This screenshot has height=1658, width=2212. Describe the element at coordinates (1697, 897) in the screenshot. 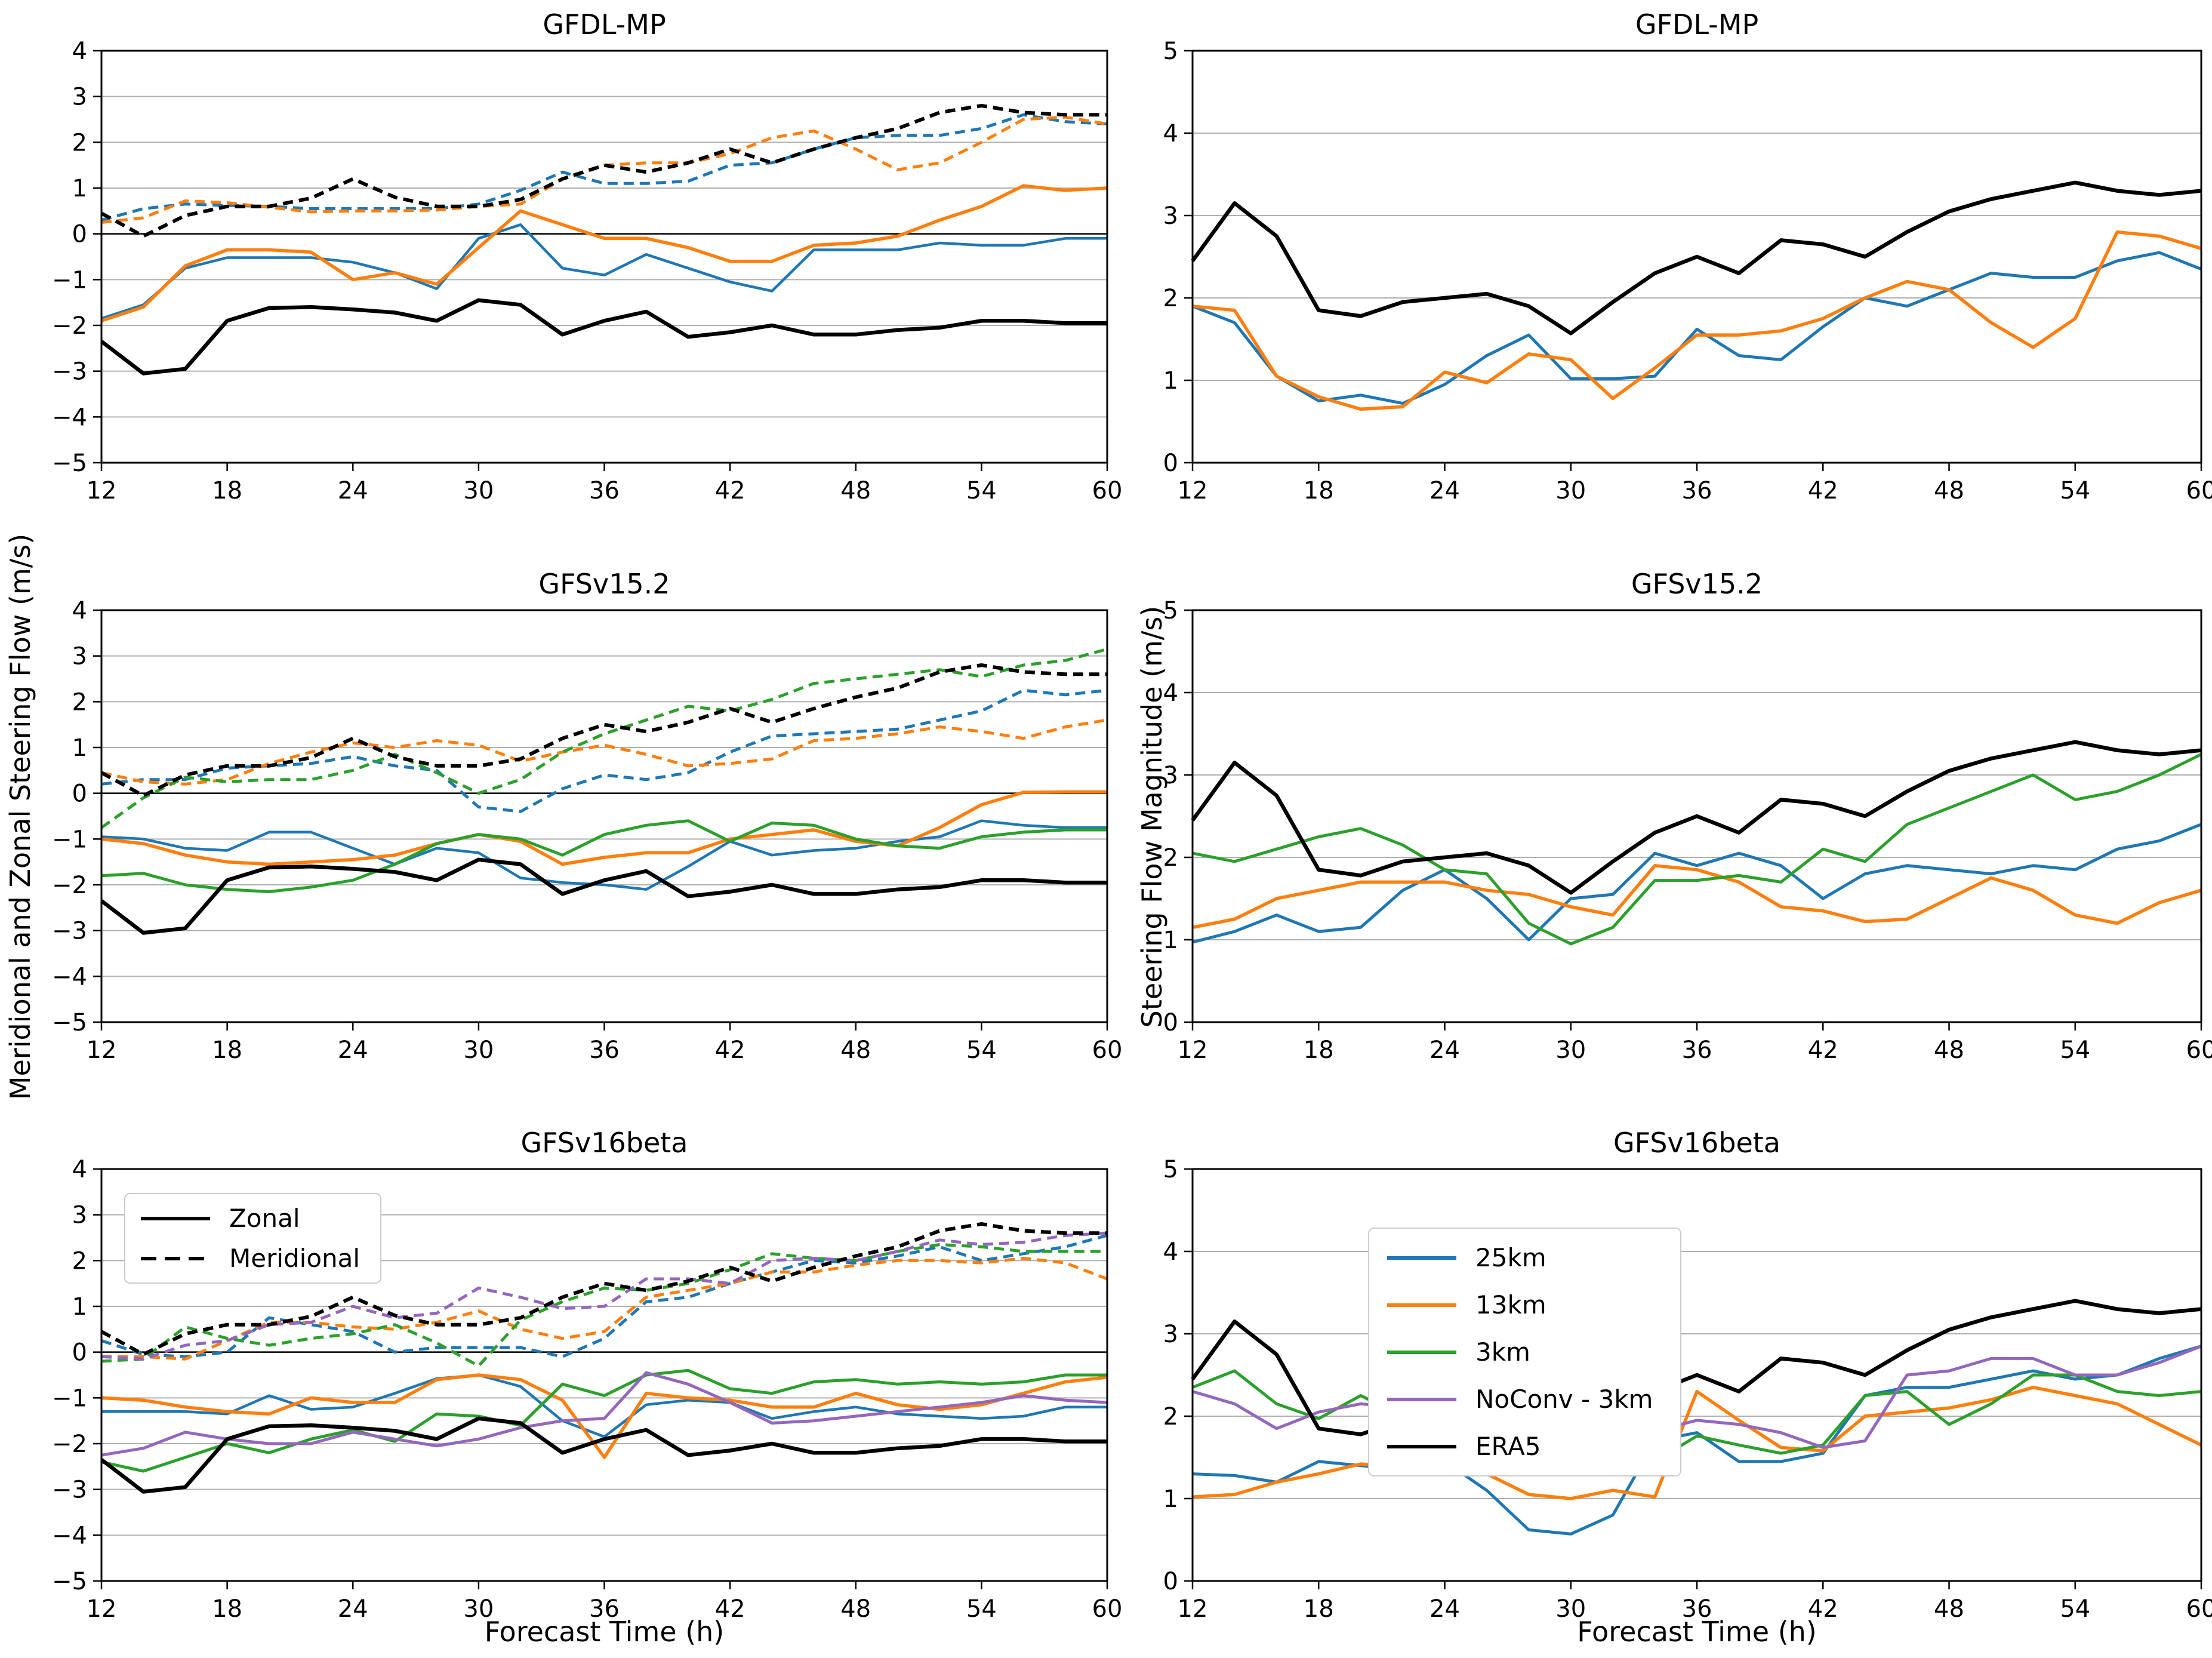

I see `series-13km` at that location.